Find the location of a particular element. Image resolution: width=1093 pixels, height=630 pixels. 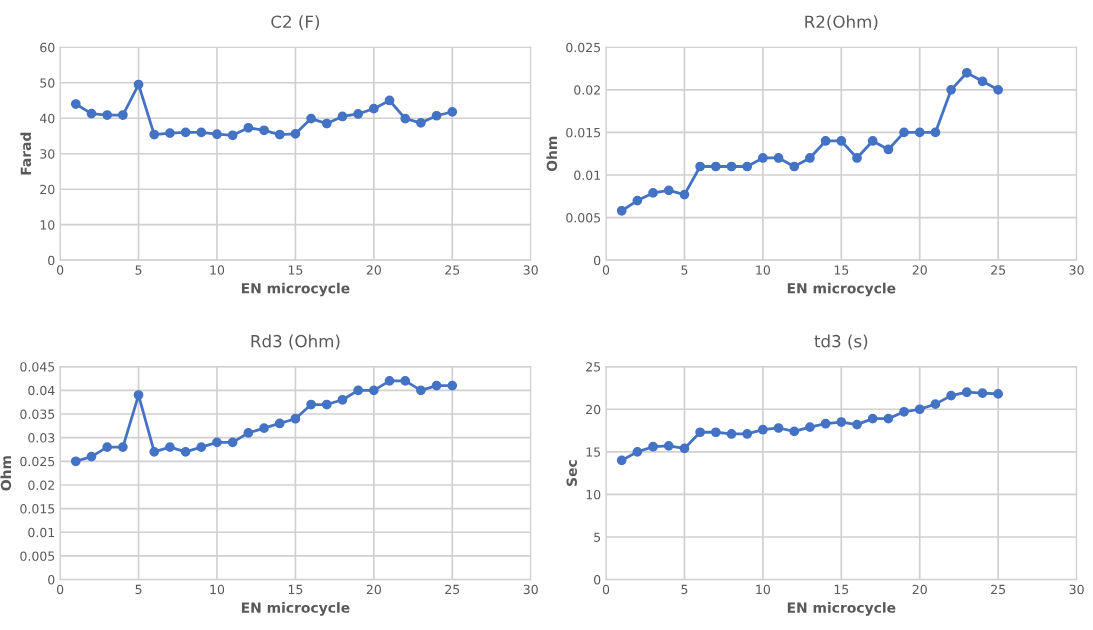

y-tick-label: 30 is located at coordinates (47, 154).